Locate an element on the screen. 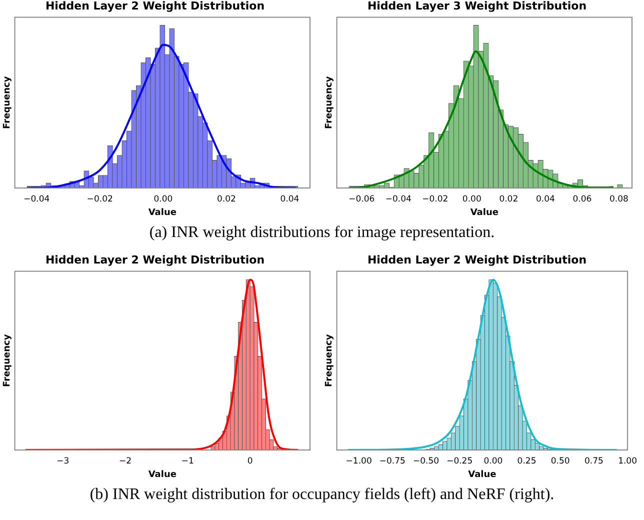 This screenshot has width=644, height=520. x-tick-label: −1 is located at coordinates (187, 461).